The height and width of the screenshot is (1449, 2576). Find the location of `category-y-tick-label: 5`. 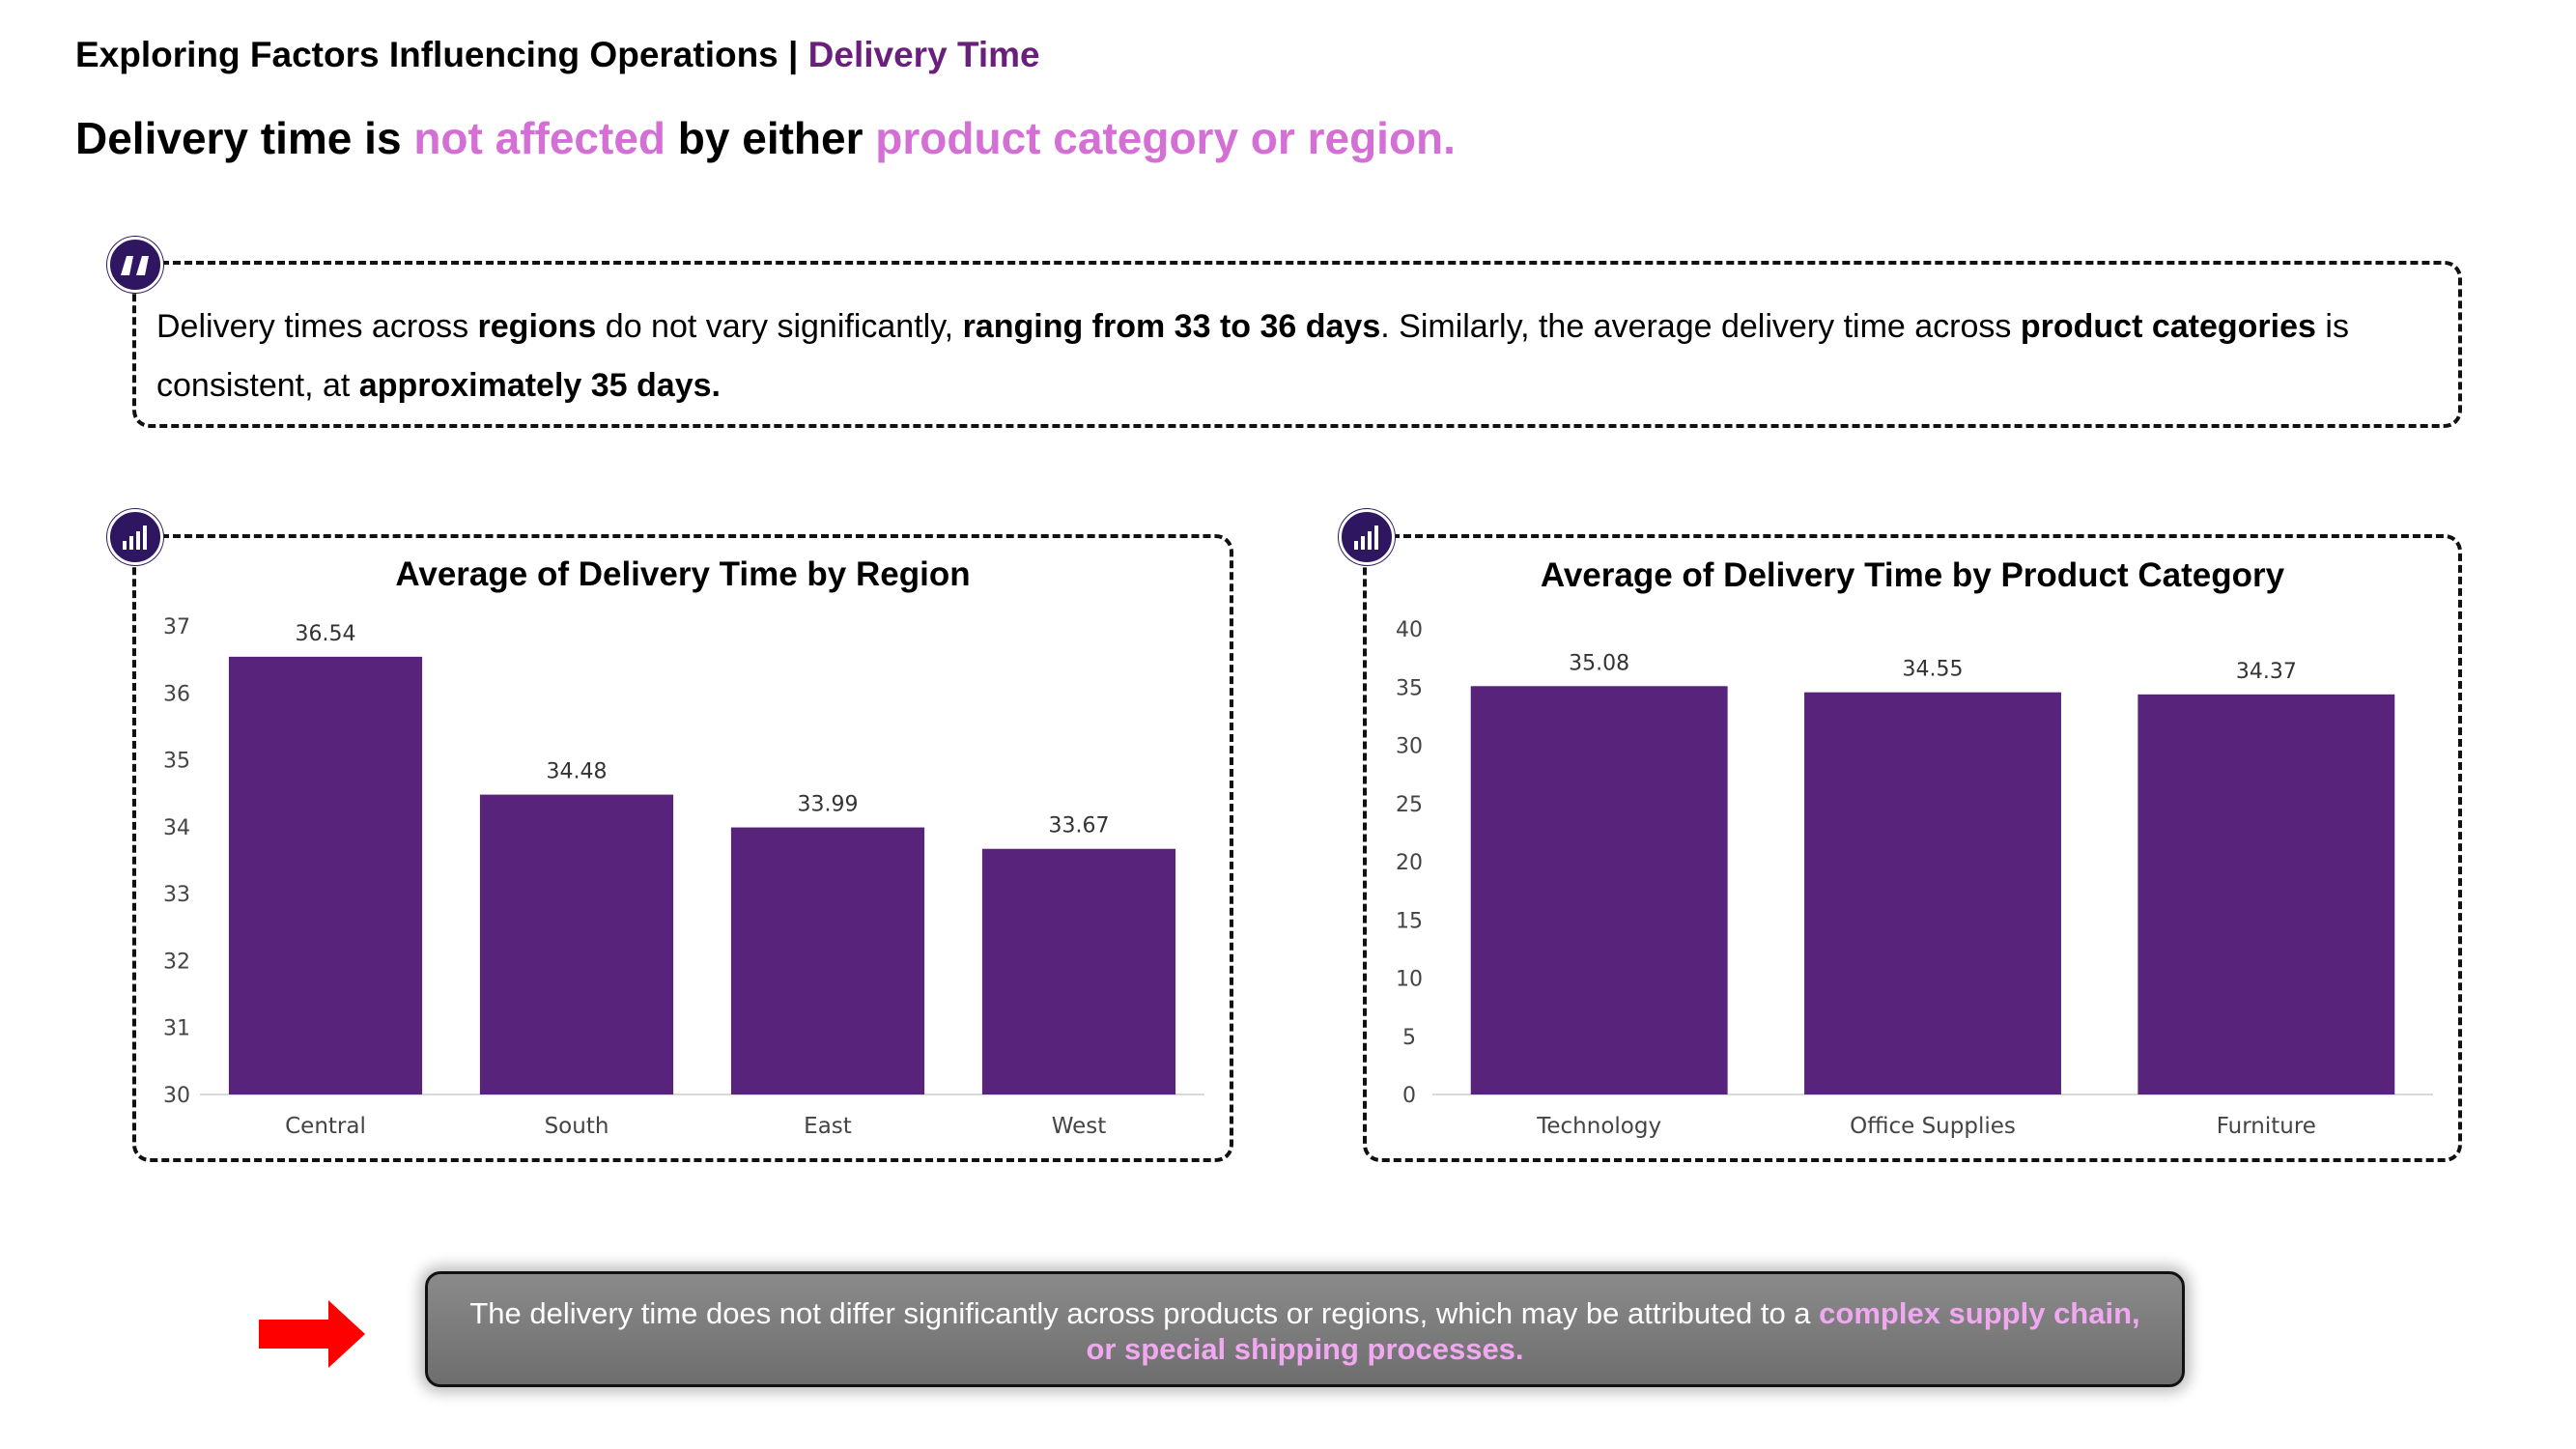

category-y-tick-label: 5 is located at coordinates (1409, 1038).